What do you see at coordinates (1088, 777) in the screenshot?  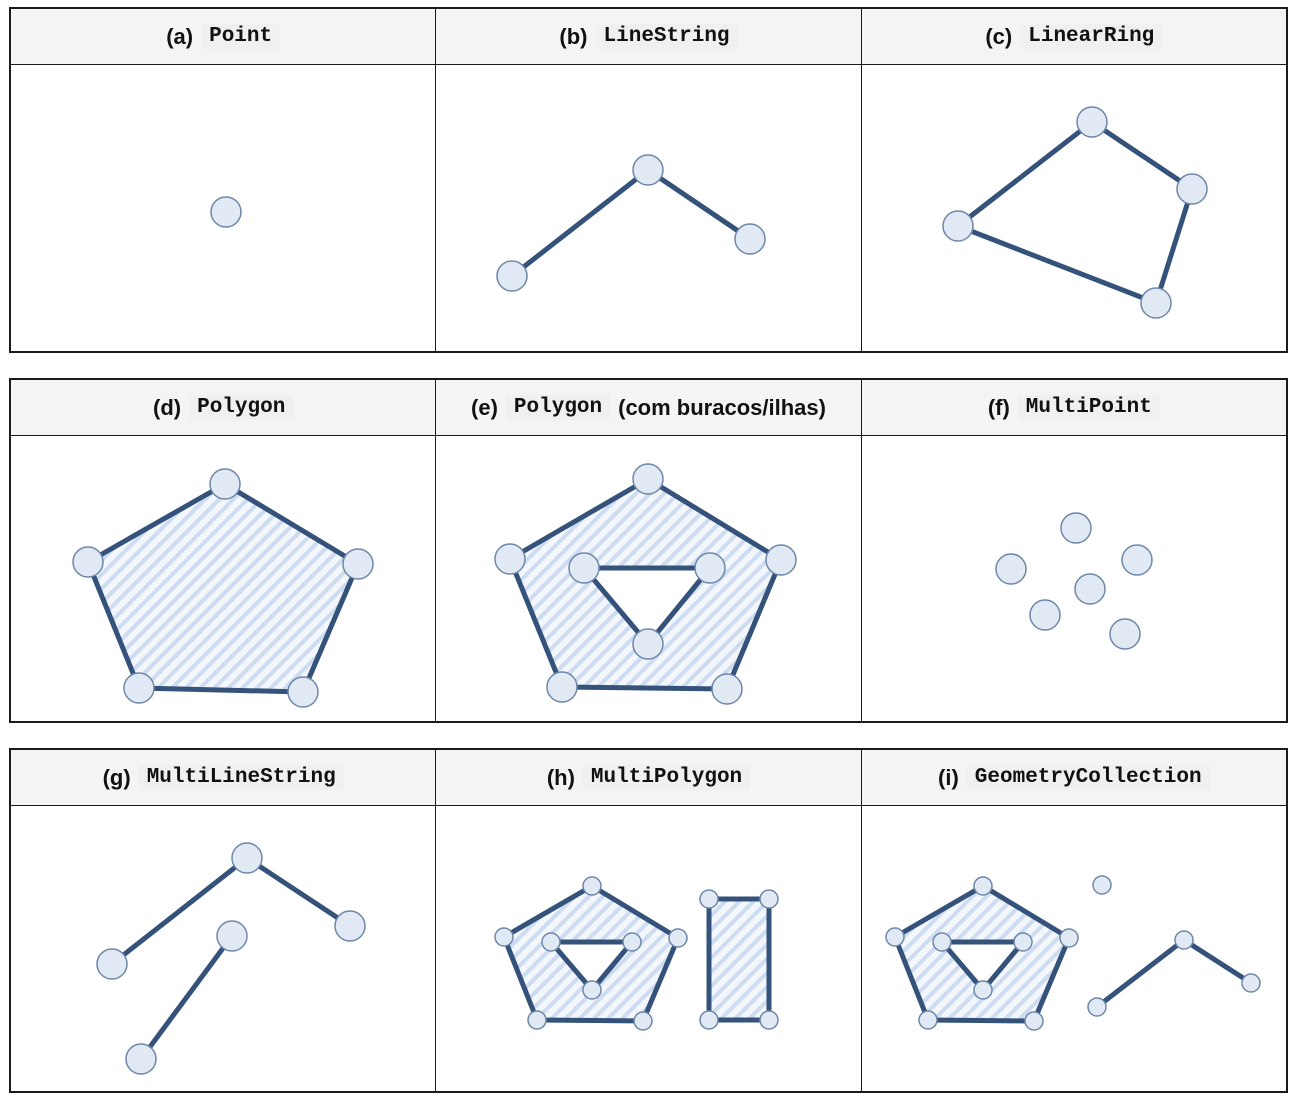 I see `geometry-type-label: GeometryCollection` at bounding box center [1088, 777].